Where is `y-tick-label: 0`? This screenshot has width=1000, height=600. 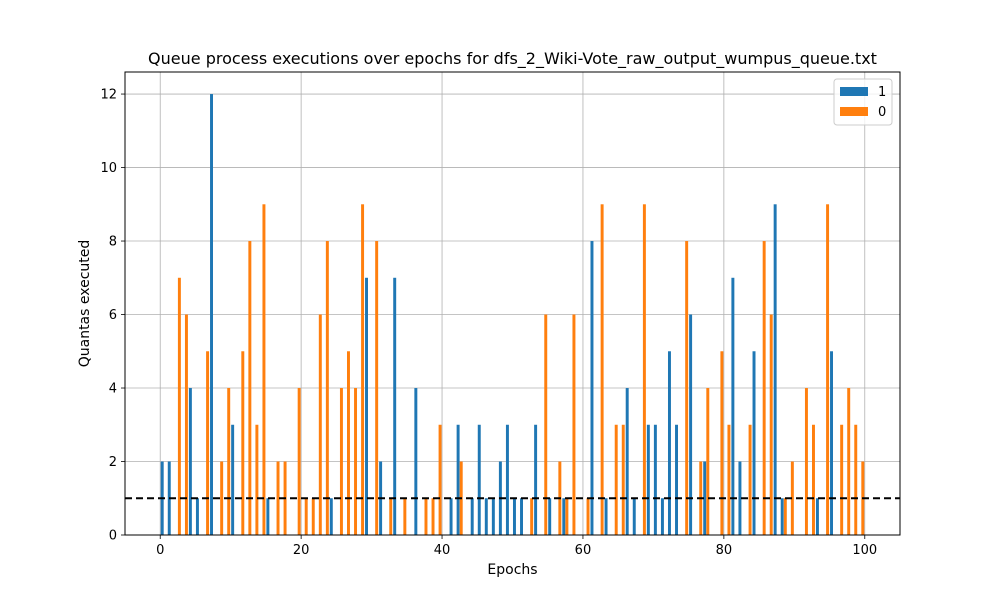 y-tick-label: 0 is located at coordinates (113, 536).